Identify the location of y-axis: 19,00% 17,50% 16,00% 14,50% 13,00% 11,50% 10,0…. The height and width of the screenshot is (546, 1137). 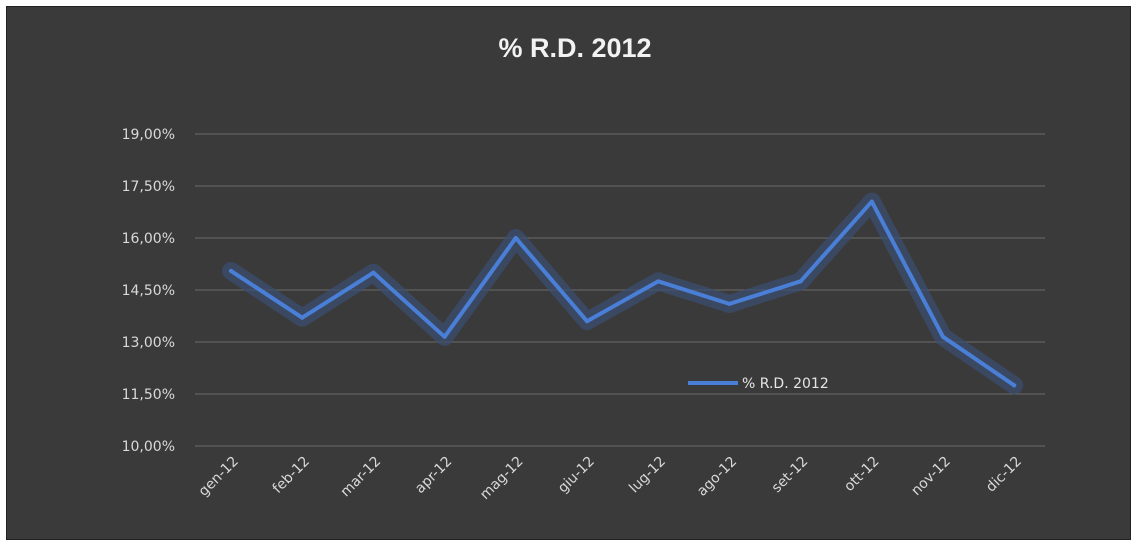
(148, 291).